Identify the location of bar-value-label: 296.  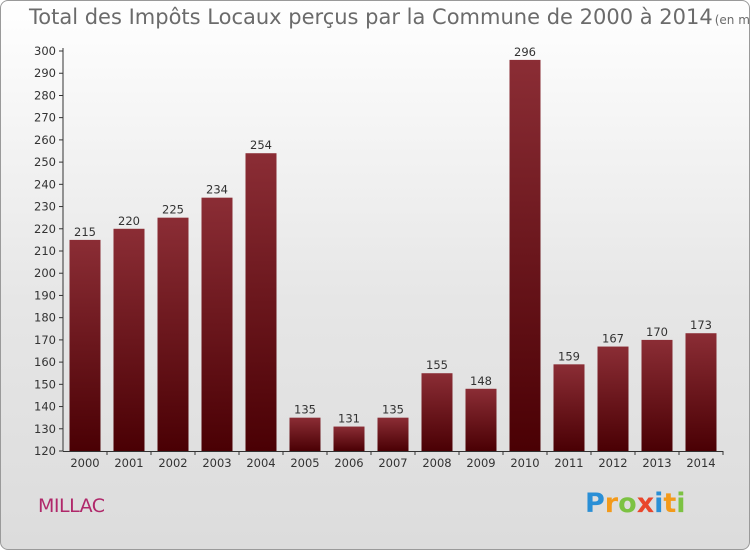
(525, 52).